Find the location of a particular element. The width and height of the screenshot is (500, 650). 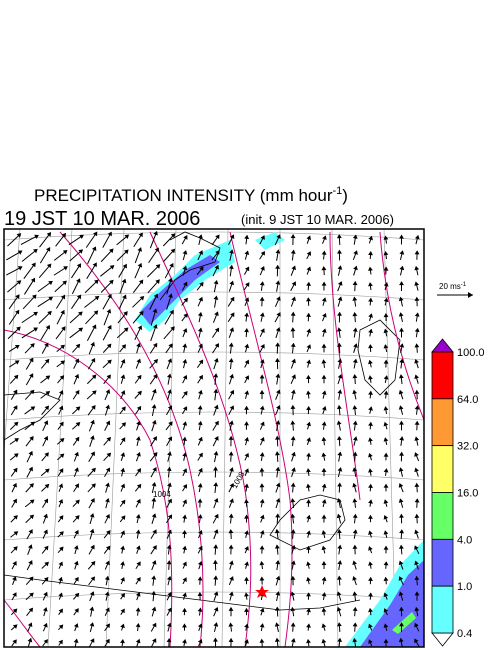

colorbar-label: 4.0 is located at coordinates (464, 540).